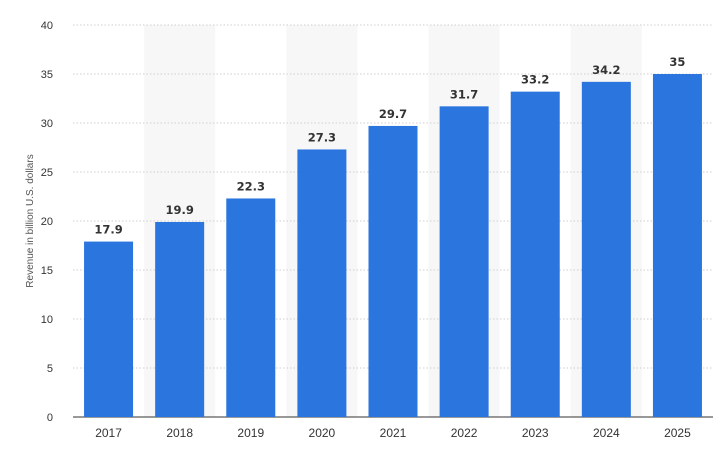 This screenshot has width=721, height=459. I want to click on y-tick-label: 15, so click(47, 271).